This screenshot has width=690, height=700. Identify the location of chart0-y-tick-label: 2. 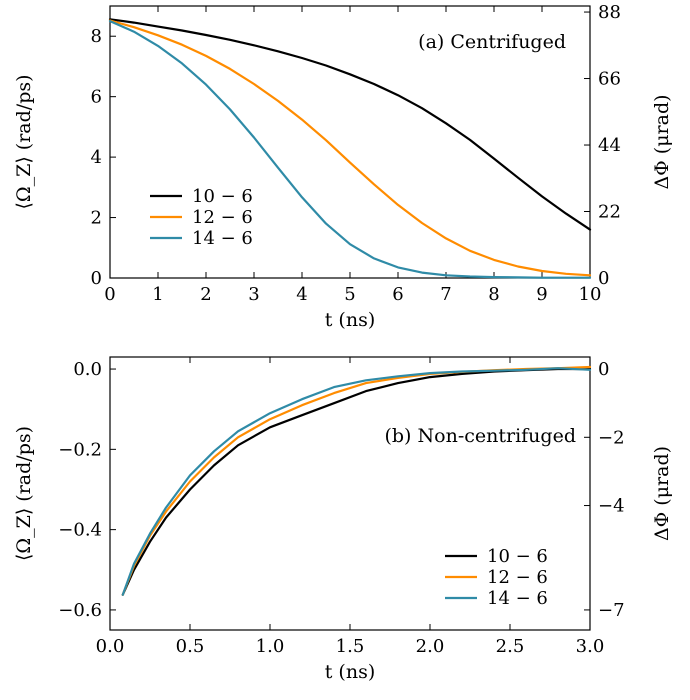
(96, 218).